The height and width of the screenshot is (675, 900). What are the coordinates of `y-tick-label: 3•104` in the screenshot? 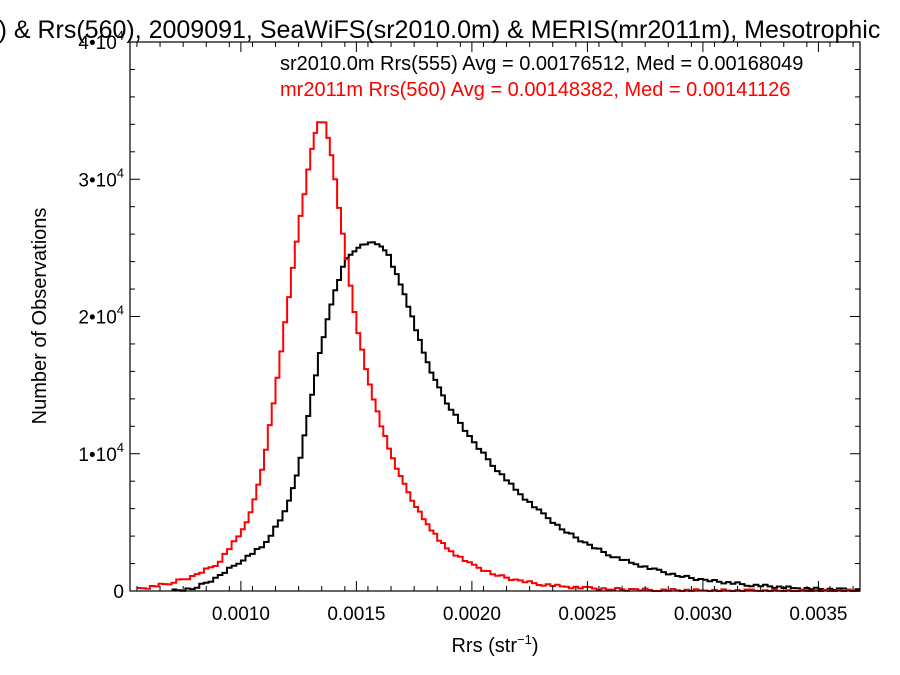 It's located at (101, 178).